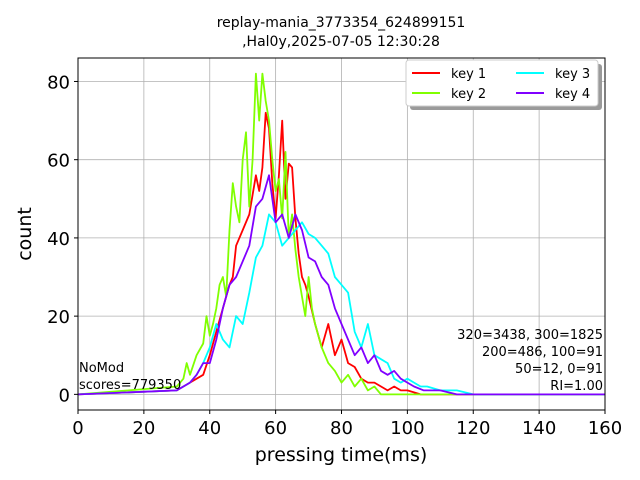 The height and width of the screenshot is (480, 640). Describe the element at coordinates (407, 428) in the screenshot. I see `x-tick-label: 100` at that location.